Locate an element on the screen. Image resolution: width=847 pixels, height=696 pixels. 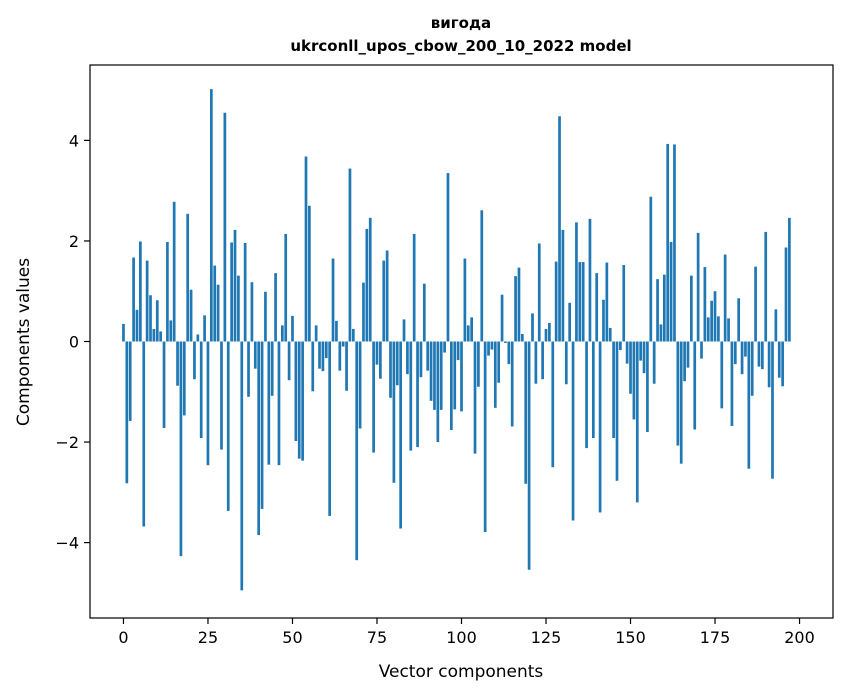
x-axis-ticks: 0 25 50 75 100 125 150 175 200 is located at coordinates (466, 632).